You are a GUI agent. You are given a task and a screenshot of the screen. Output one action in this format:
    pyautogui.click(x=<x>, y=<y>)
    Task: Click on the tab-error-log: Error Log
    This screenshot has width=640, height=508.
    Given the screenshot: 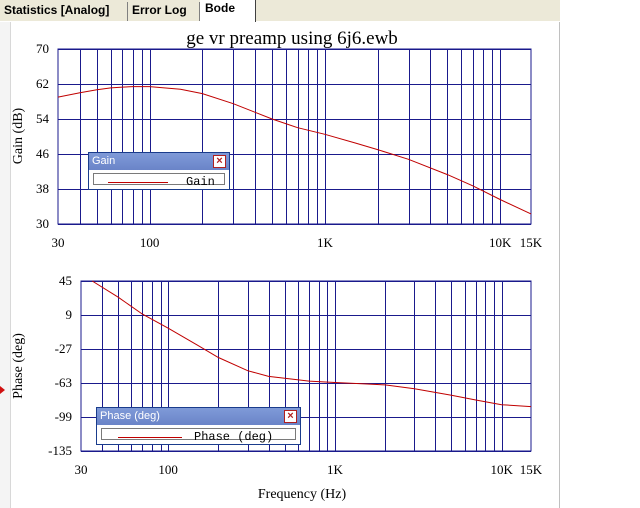 What is the action you would take?
    pyautogui.click(x=164, y=11)
    